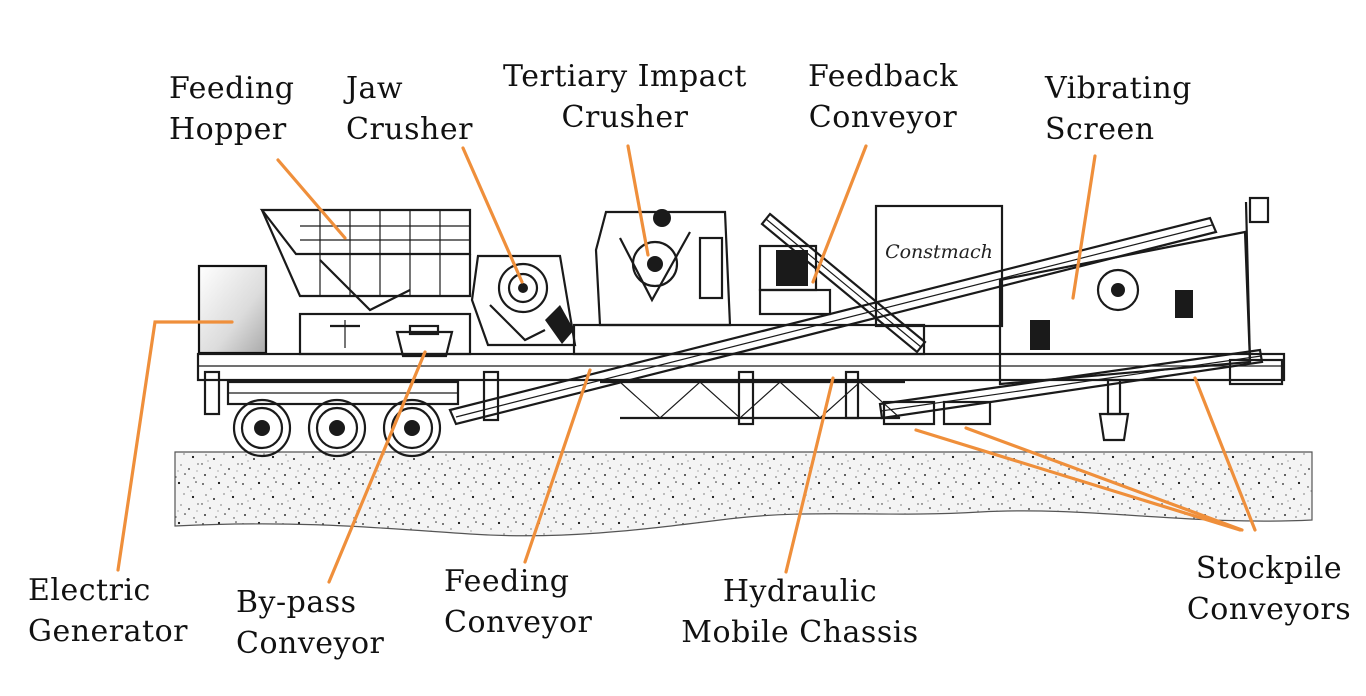 The image size is (1366, 696). I want to click on label-hydraulic-mobile-chassis: Hydraulic Mobile Chassis, so click(800, 612).